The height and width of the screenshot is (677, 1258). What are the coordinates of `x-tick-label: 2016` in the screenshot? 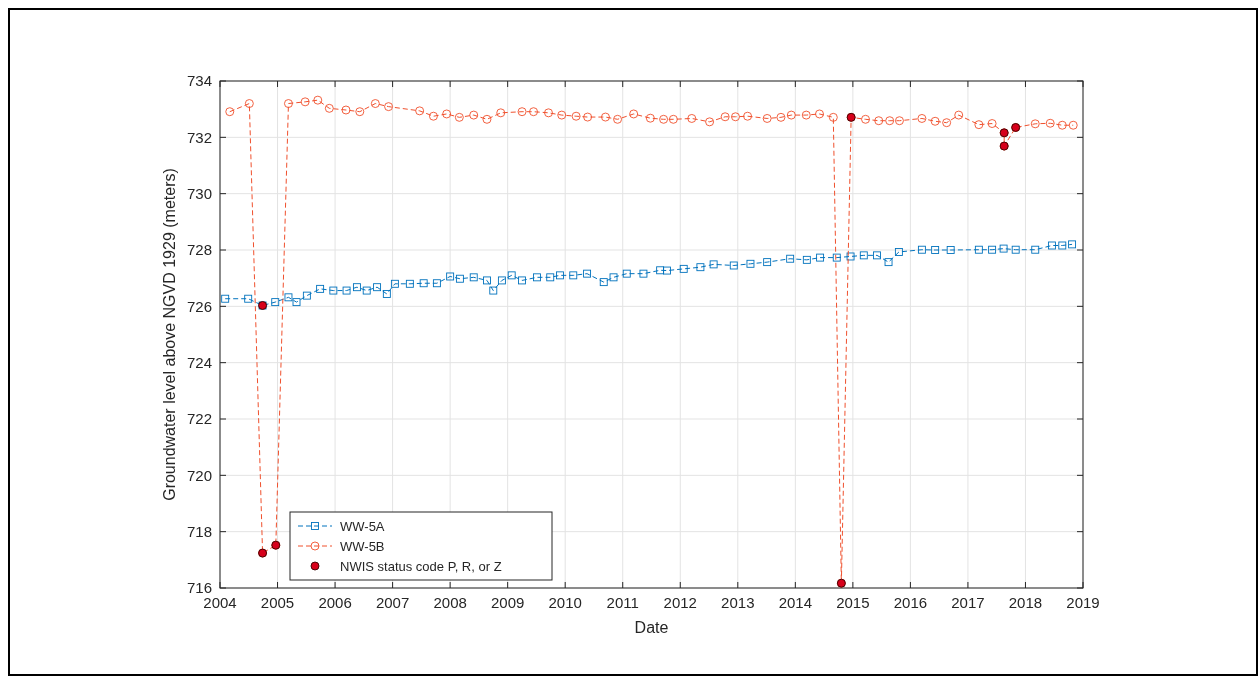 It's located at (910, 602).